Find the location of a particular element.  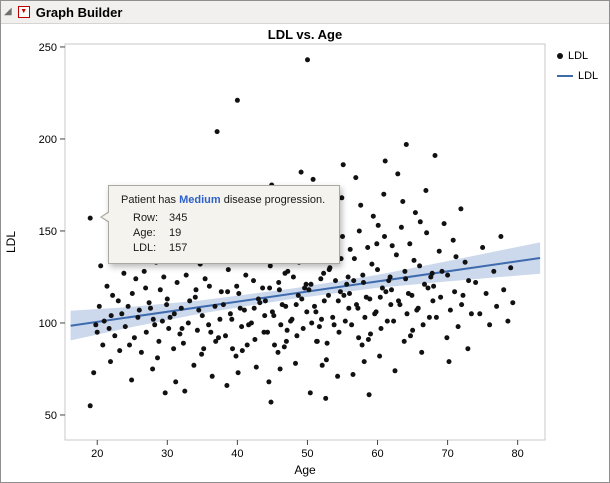

x-axis-label: Age is located at coordinates (305, 470).